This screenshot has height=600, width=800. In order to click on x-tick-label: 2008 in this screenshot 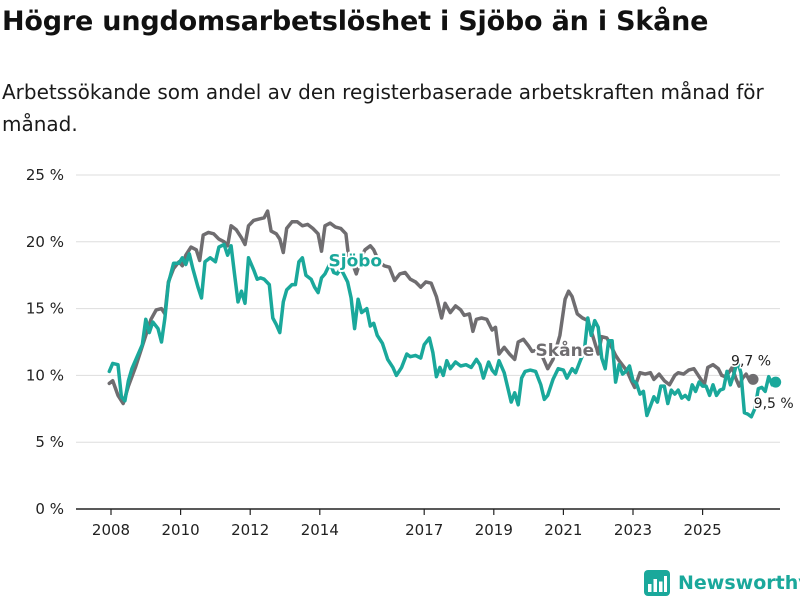, I will do `click(111, 530)`.